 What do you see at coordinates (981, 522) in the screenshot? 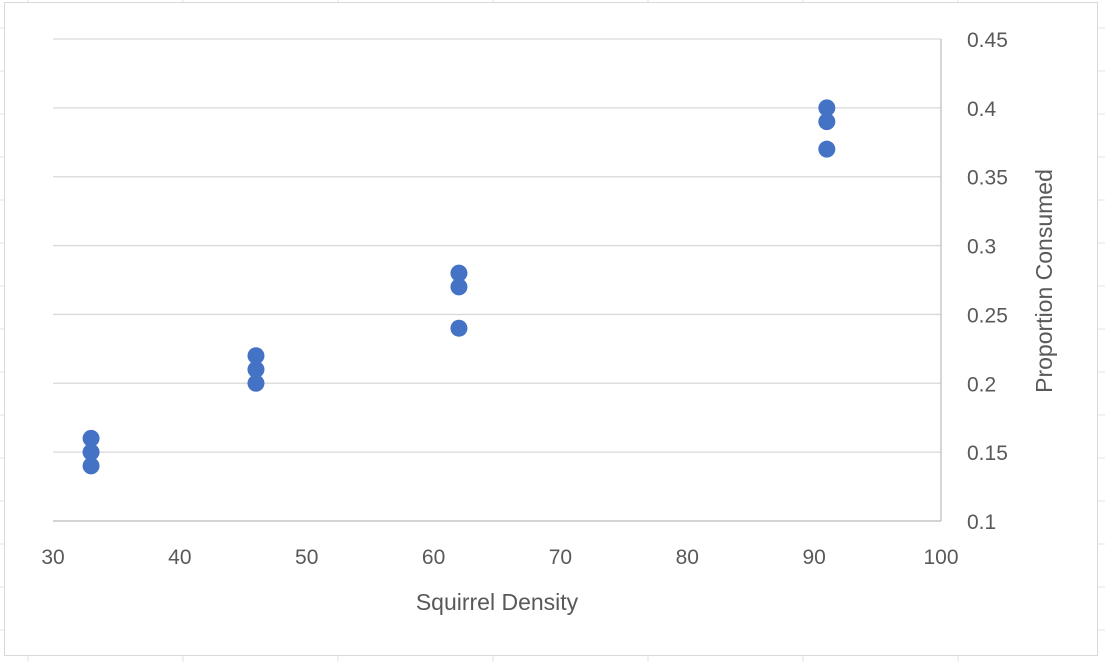
I see `y-tick-label: 0.1` at bounding box center [981, 522].